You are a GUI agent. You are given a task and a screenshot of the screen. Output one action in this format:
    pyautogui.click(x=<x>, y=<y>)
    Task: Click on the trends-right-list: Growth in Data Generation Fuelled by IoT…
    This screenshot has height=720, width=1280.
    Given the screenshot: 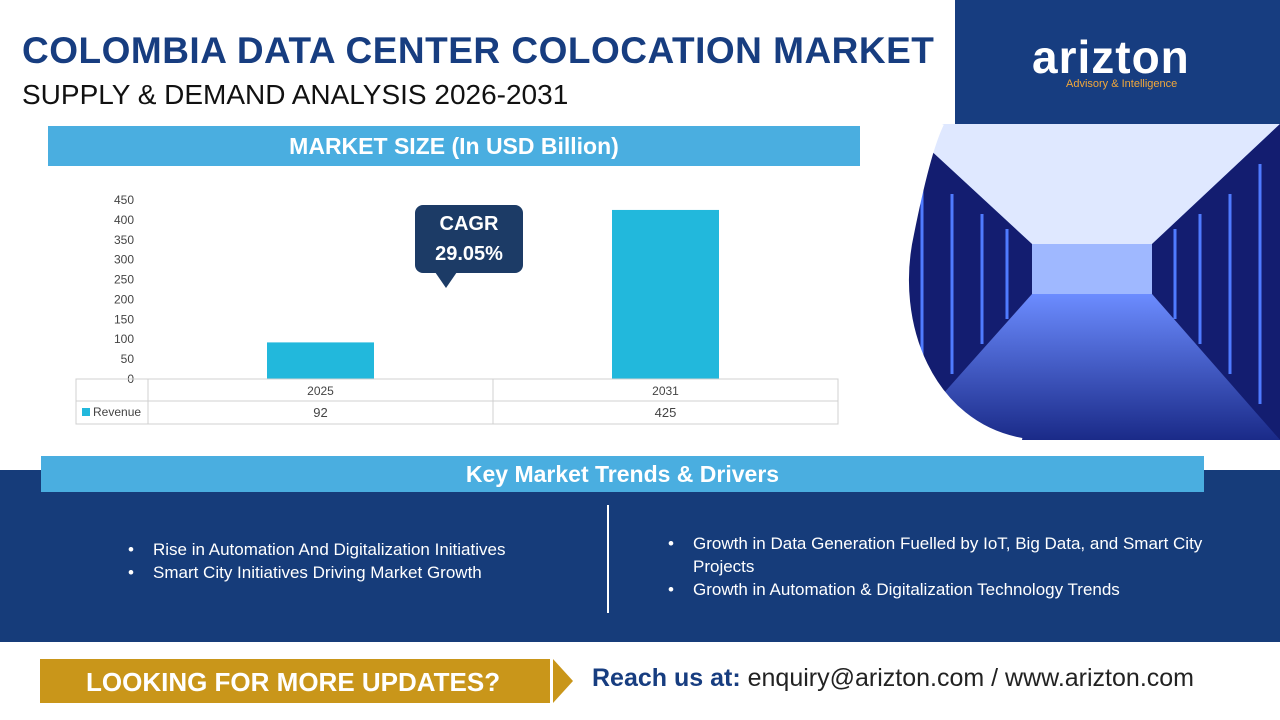 What is the action you would take?
    pyautogui.click(x=943, y=566)
    